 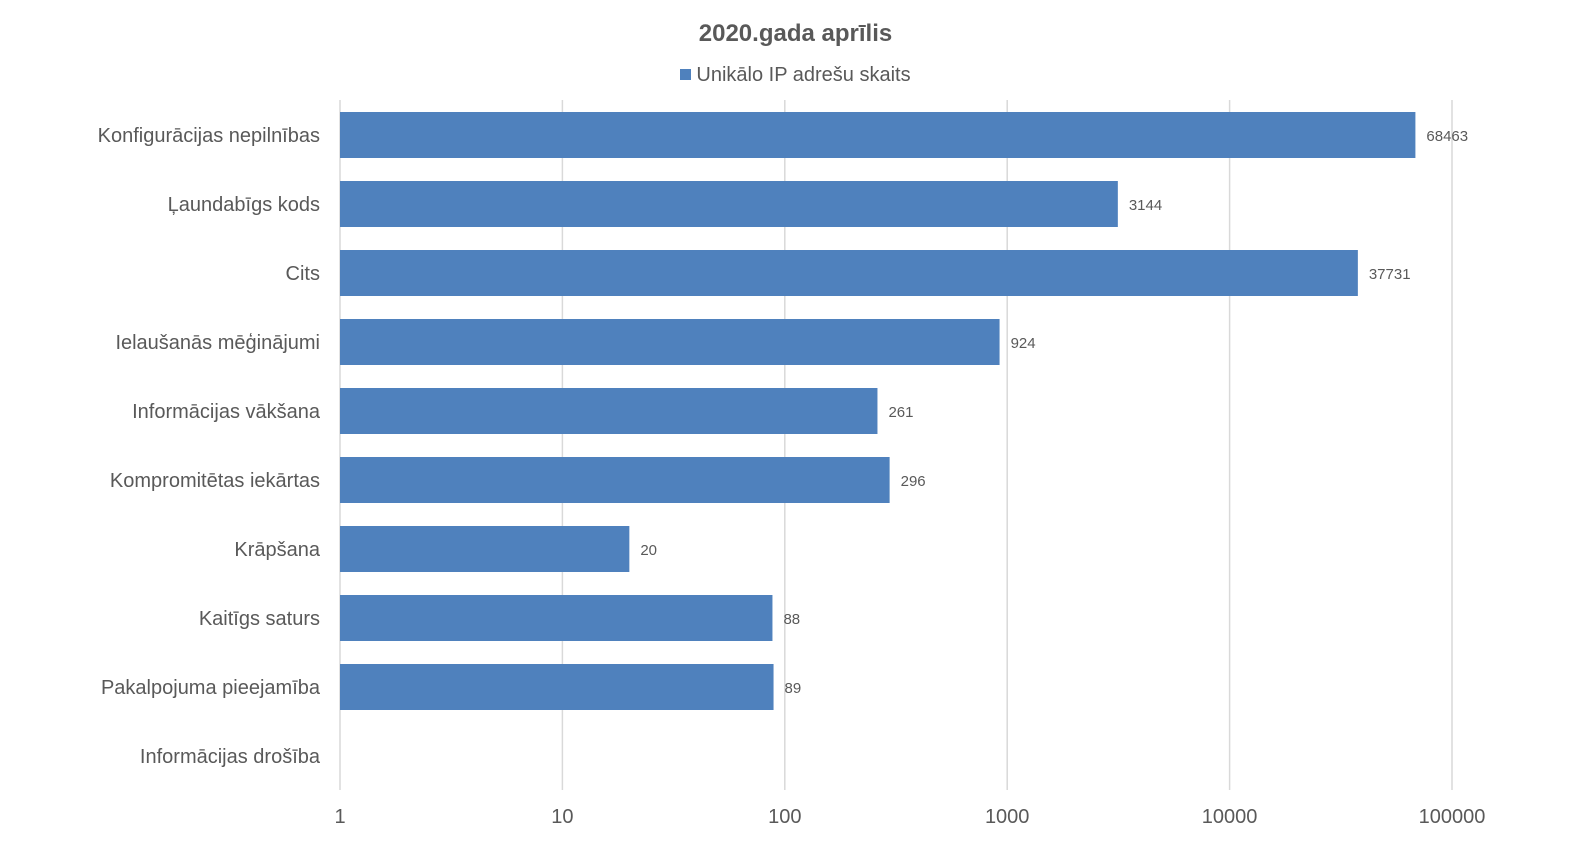 What do you see at coordinates (244, 205) in the screenshot?
I see `category-label: Ļaundabīgs kods` at bounding box center [244, 205].